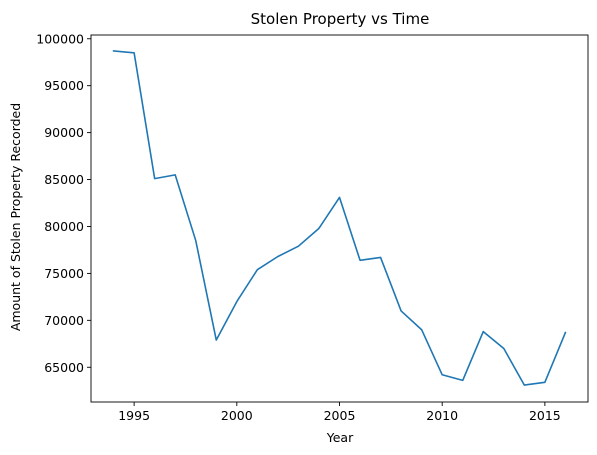 This screenshot has width=597, height=455. Describe the element at coordinates (134, 415) in the screenshot. I see `x-tick-label: 1995` at that location.